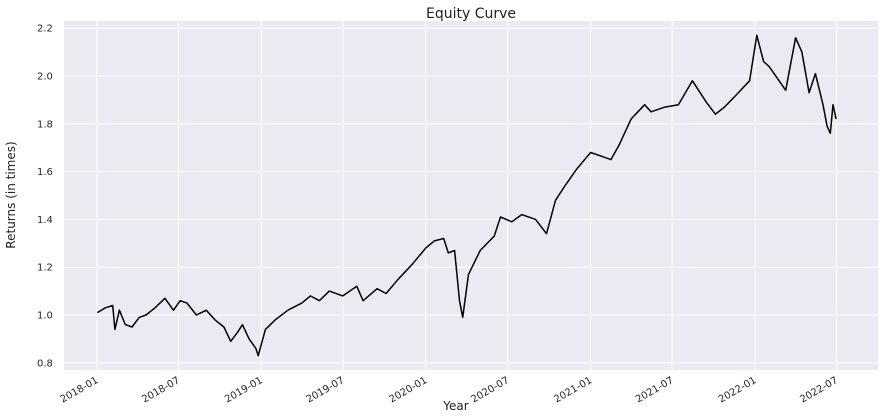  What do you see at coordinates (45, 172) in the screenshot?
I see `y-tick-label: 1.6` at bounding box center [45, 172].